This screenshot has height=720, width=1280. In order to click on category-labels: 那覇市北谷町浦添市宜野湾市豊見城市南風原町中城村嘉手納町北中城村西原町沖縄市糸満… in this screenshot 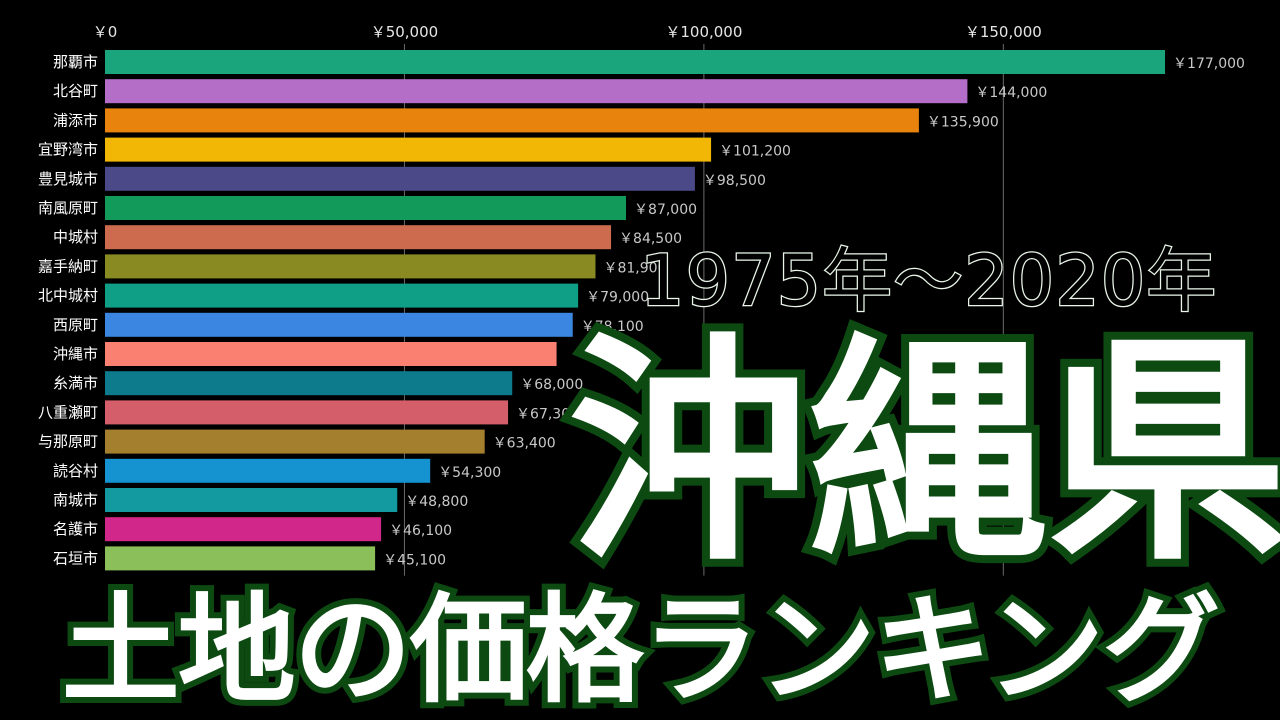, I will do `click(68, 310)`.